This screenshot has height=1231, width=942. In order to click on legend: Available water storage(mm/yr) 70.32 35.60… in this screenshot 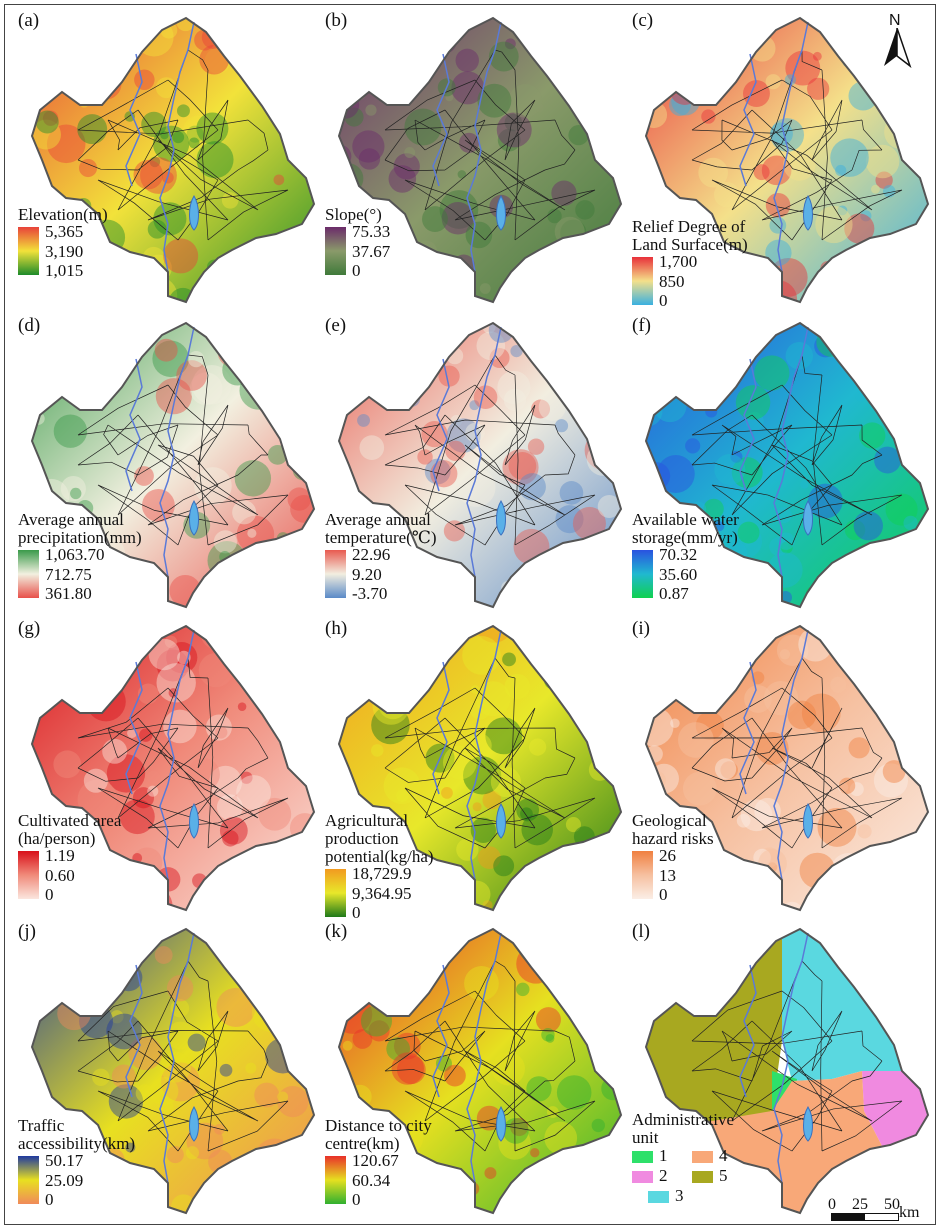, I will do `click(717, 556)`.